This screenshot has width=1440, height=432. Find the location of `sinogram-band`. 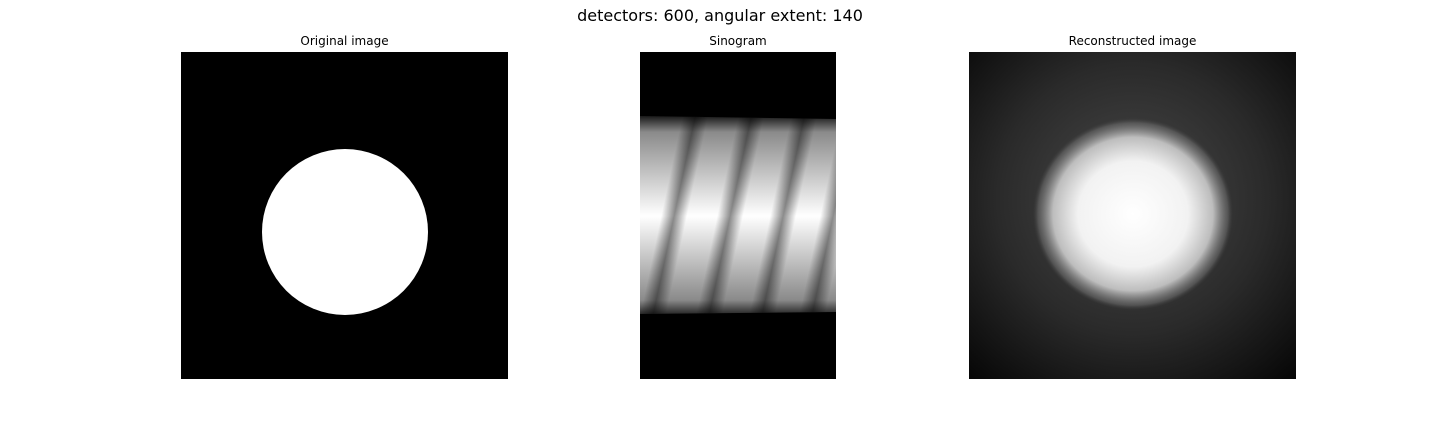

sinogram-band is located at coordinates (738, 215).